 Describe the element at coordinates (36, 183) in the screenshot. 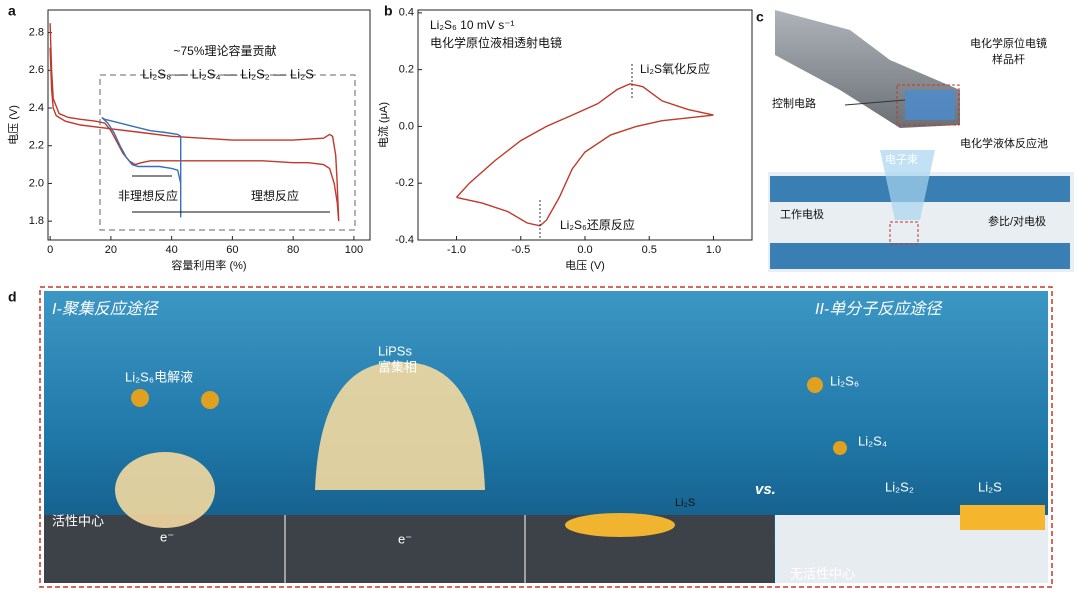

I see `y-tick-label: 2.0` at that location.